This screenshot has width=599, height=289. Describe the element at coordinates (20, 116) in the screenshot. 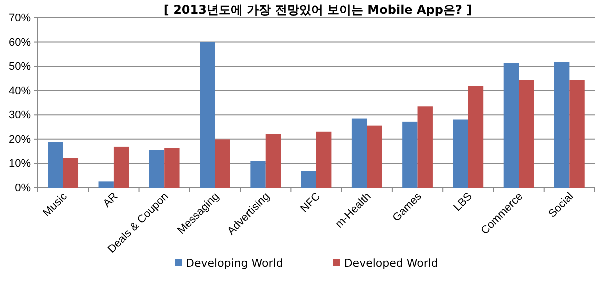

I see `y-tick-label: 30%` at that location.